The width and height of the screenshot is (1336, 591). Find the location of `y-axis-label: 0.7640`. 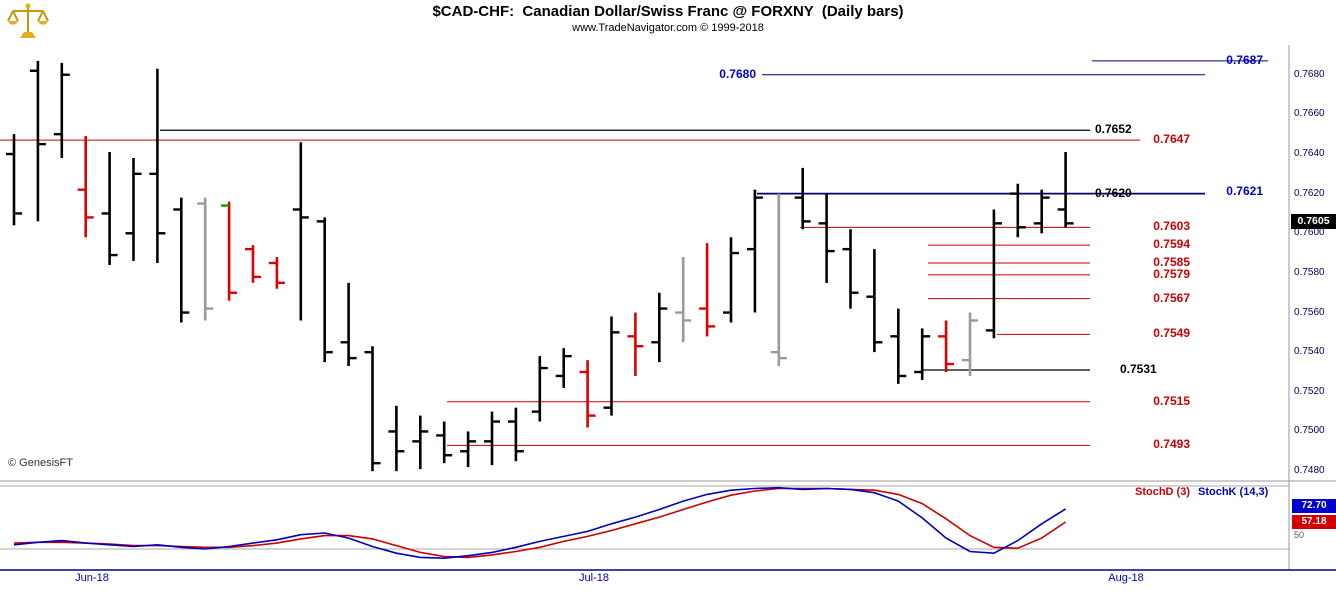

y-axis-label: 0.7640 is located at coordinates (1309, 153).